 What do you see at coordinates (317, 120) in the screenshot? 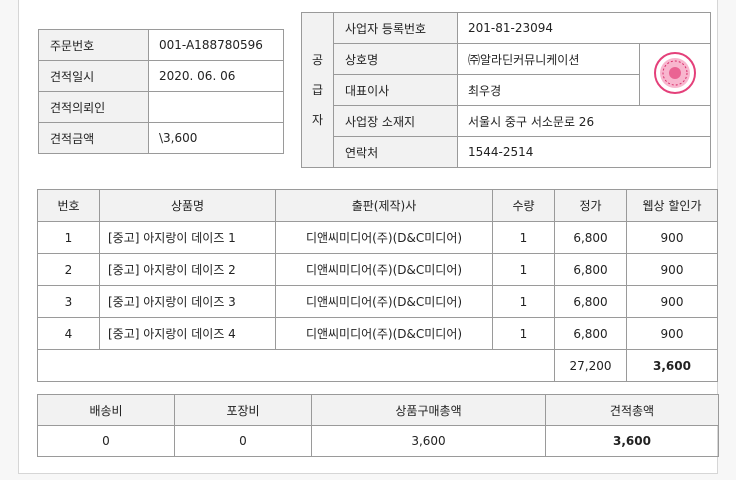
I see `supplier-side-char: 자` at bounding box center [317, 120].